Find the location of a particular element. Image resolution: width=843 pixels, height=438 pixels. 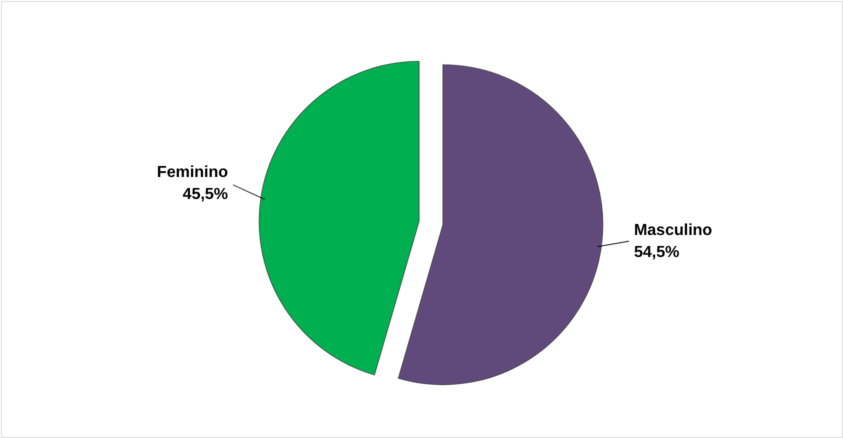

slice-label: Masculino is located at coordinates (673, 230).